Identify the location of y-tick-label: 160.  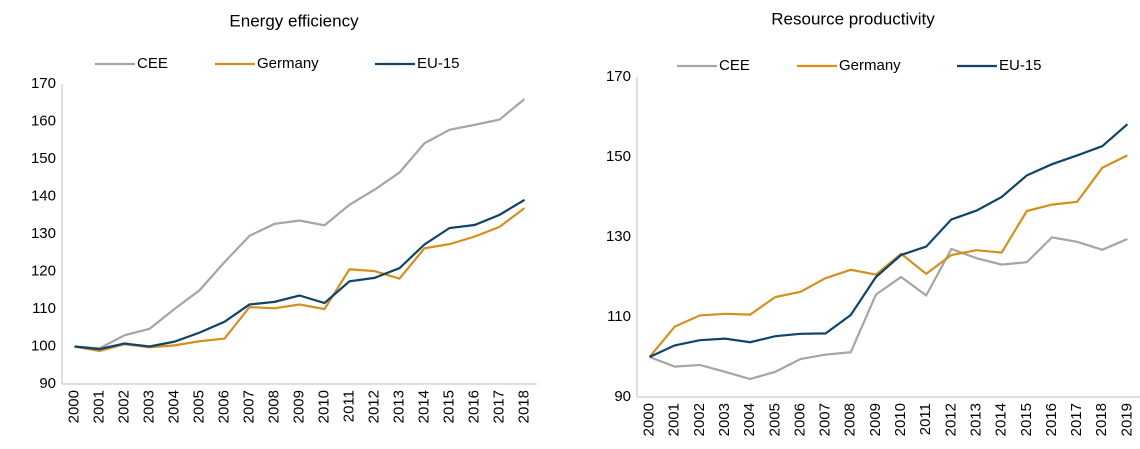
(43, 120).